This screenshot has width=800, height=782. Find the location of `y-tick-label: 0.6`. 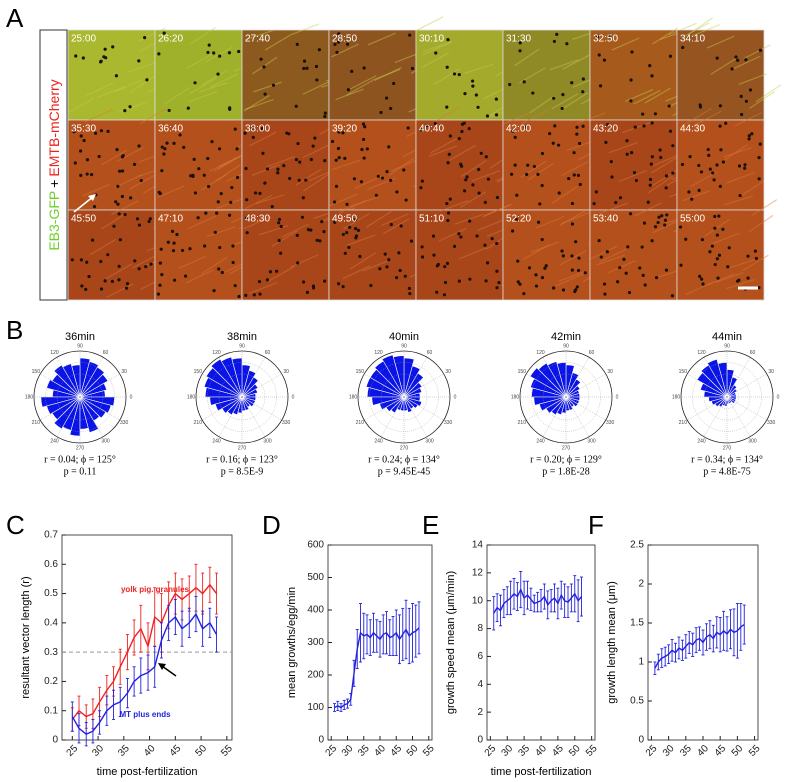

y-tick-label: 0.6 is located at coordinates (51, 564).